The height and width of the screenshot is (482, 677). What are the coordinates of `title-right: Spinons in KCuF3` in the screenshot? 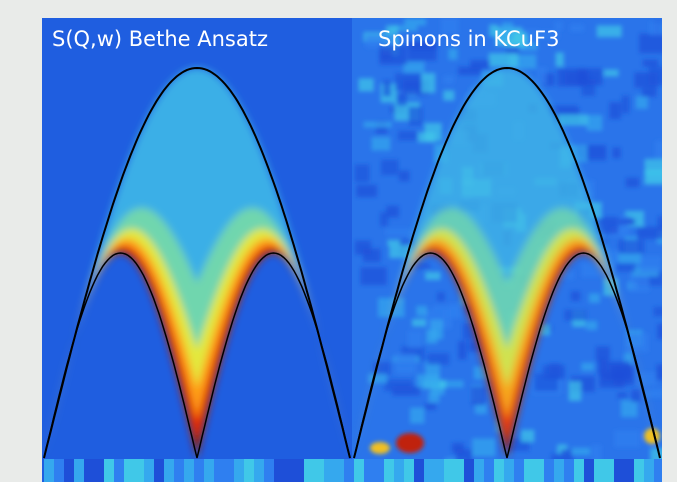 It's located at (468, 39).